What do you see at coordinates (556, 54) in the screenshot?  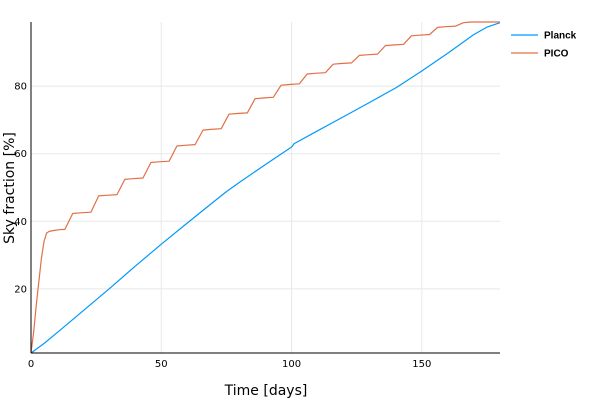 I see `legend-label-pico: PICO` at bounding box center [556, 54].